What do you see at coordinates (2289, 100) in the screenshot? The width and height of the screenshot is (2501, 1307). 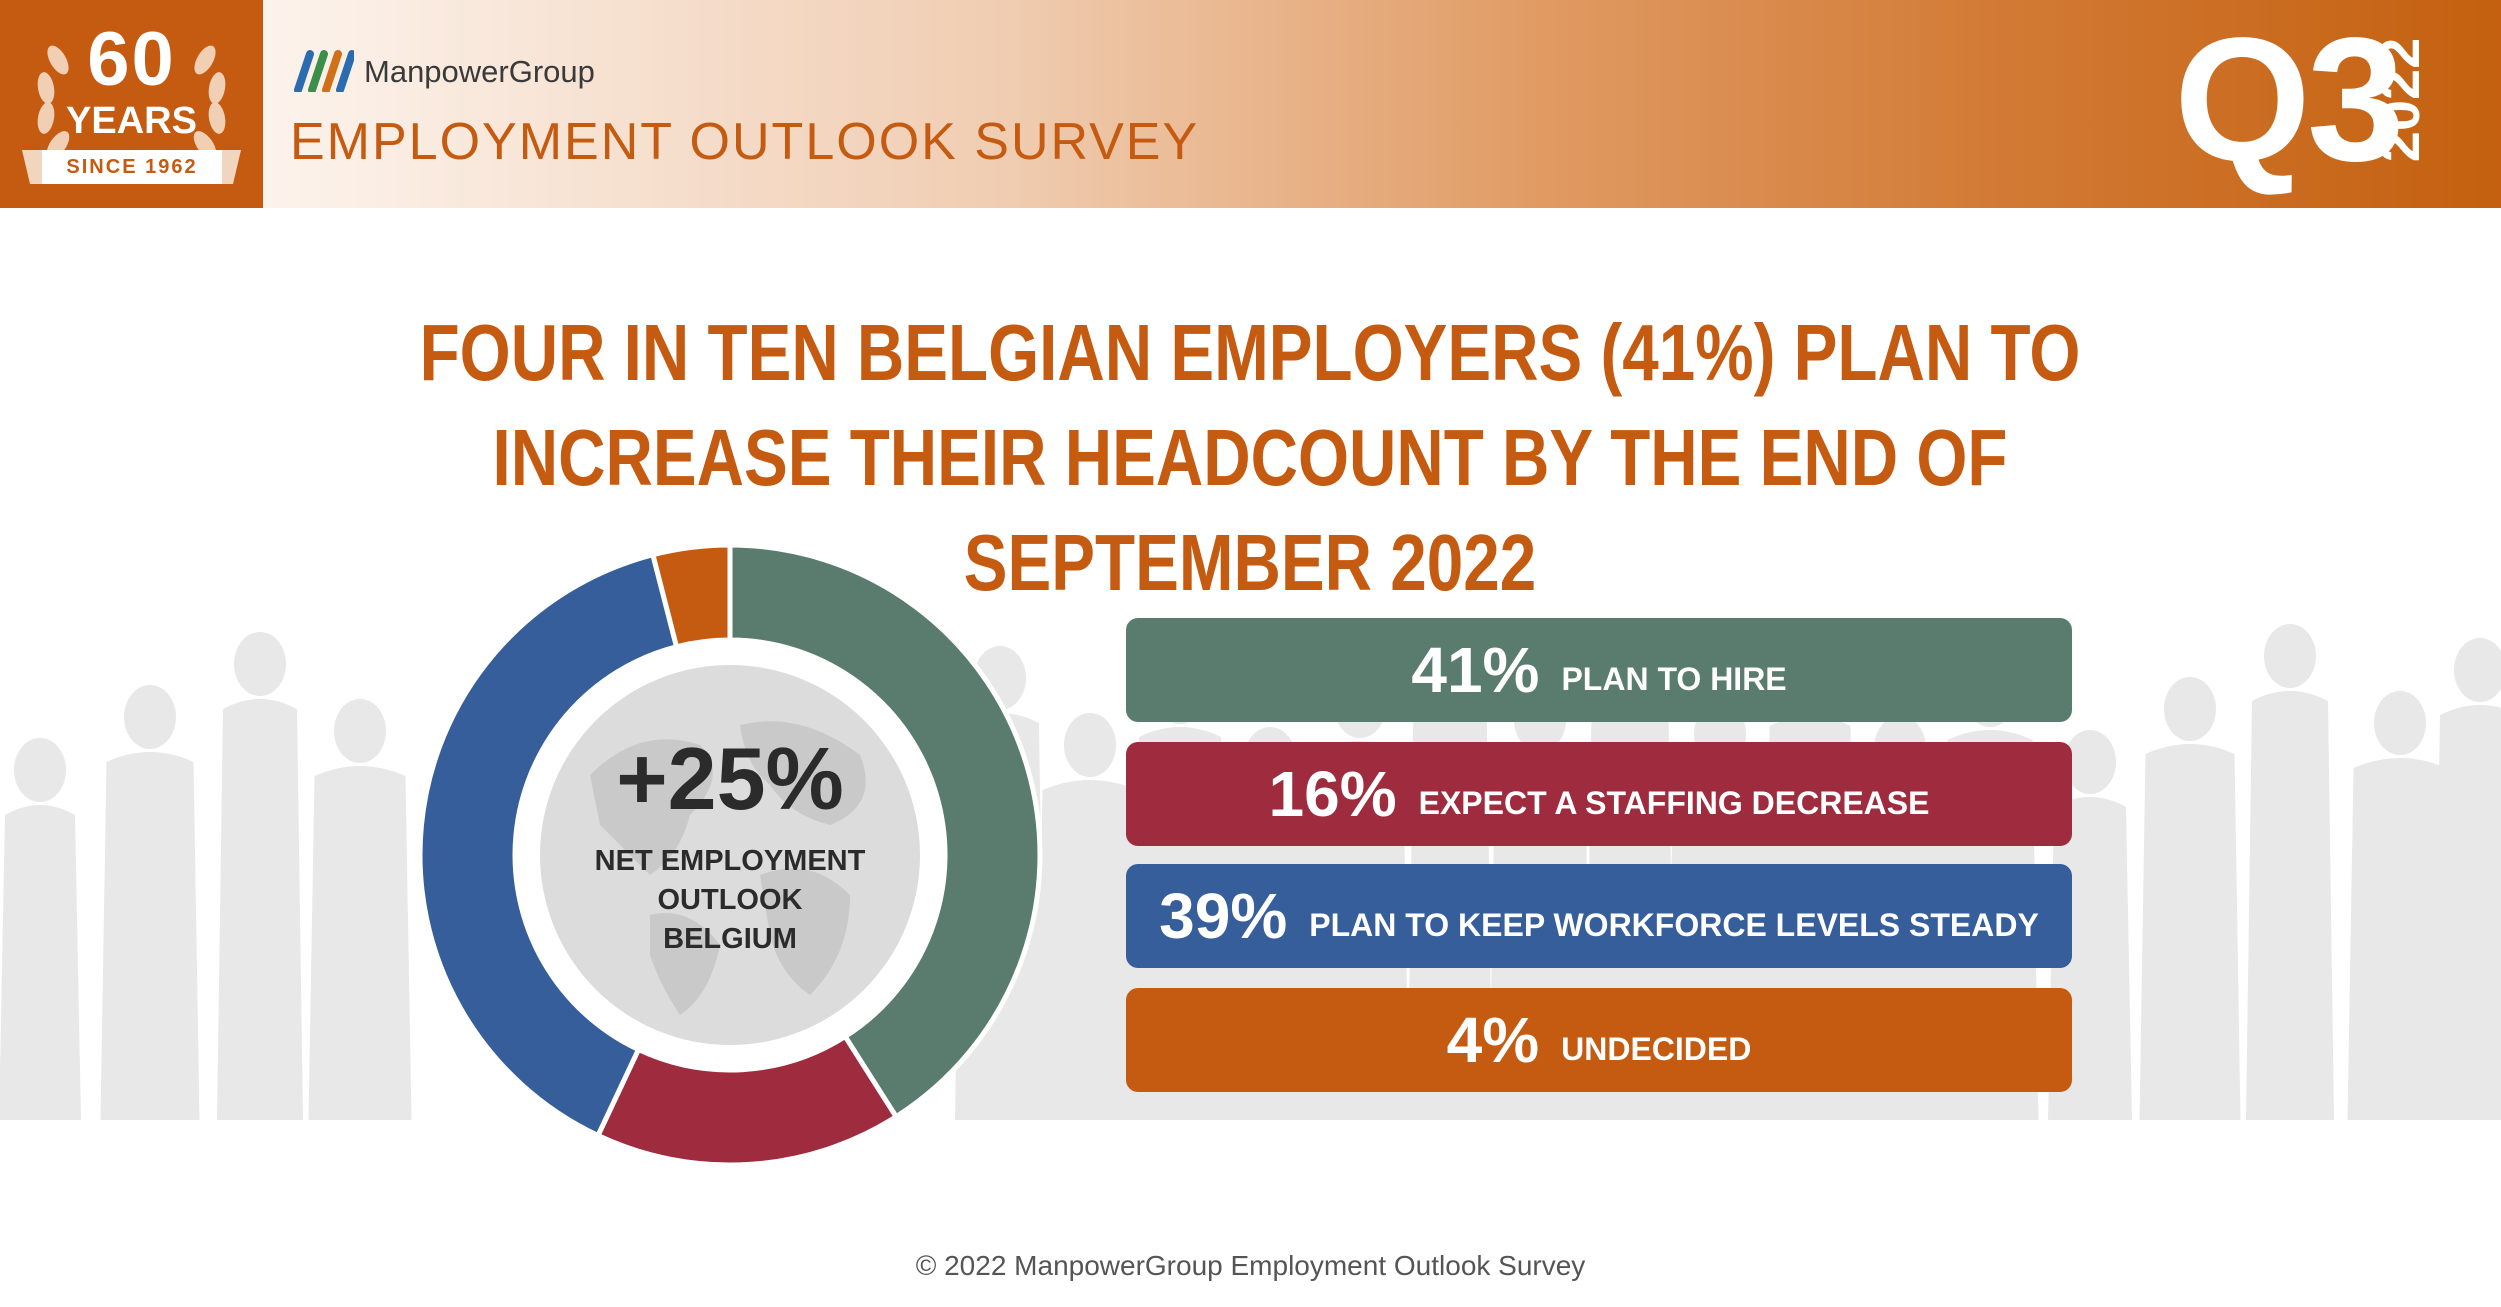 I see `quarter-label: Q3` at bounding box center [2289, 100].